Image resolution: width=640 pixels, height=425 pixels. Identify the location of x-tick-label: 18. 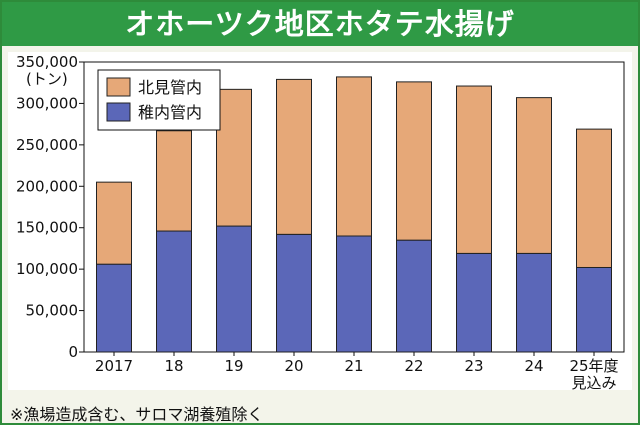
(173, 366).